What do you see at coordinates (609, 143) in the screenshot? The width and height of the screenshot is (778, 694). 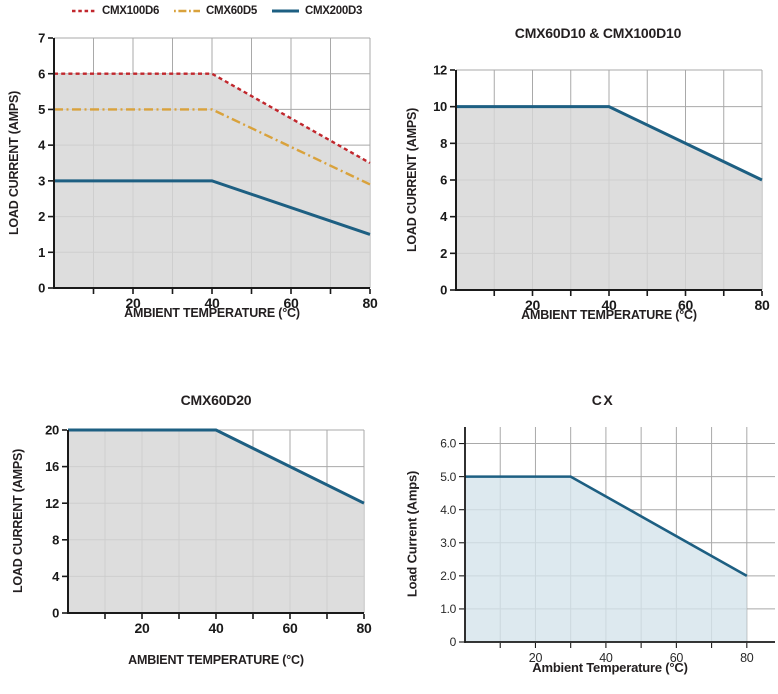 I see `series-curve-cmx60d10-cmx100d10` at bounding box center [609, 143].